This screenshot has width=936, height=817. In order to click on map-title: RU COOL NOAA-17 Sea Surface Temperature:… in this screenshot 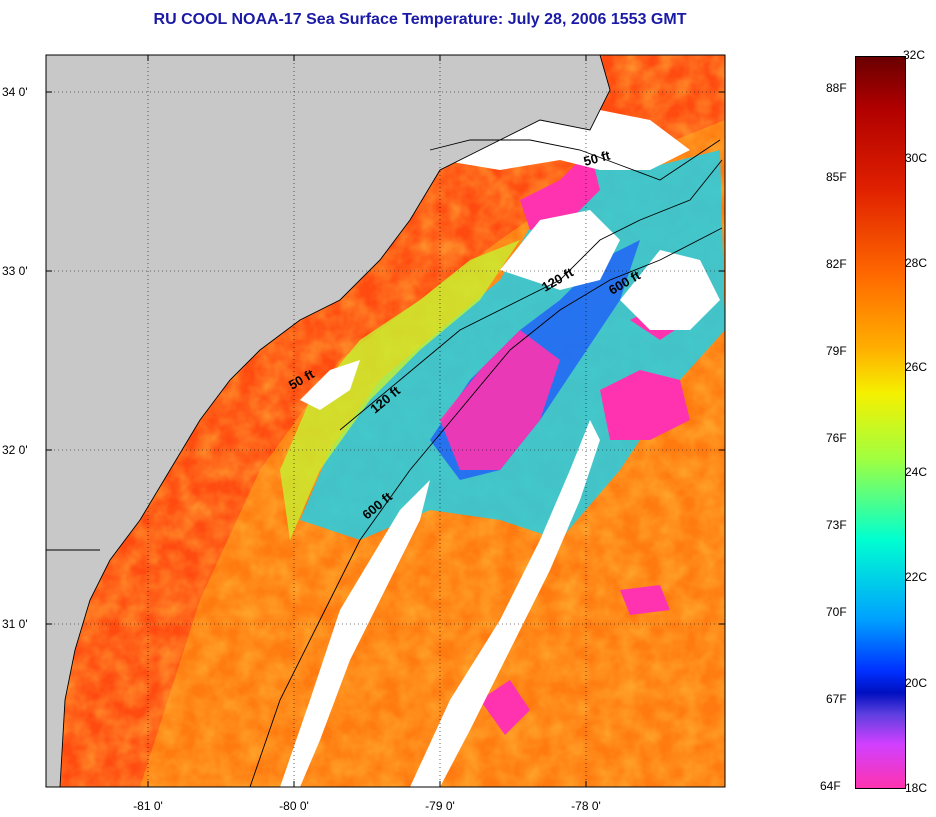, I will do `click(420, 19)`.